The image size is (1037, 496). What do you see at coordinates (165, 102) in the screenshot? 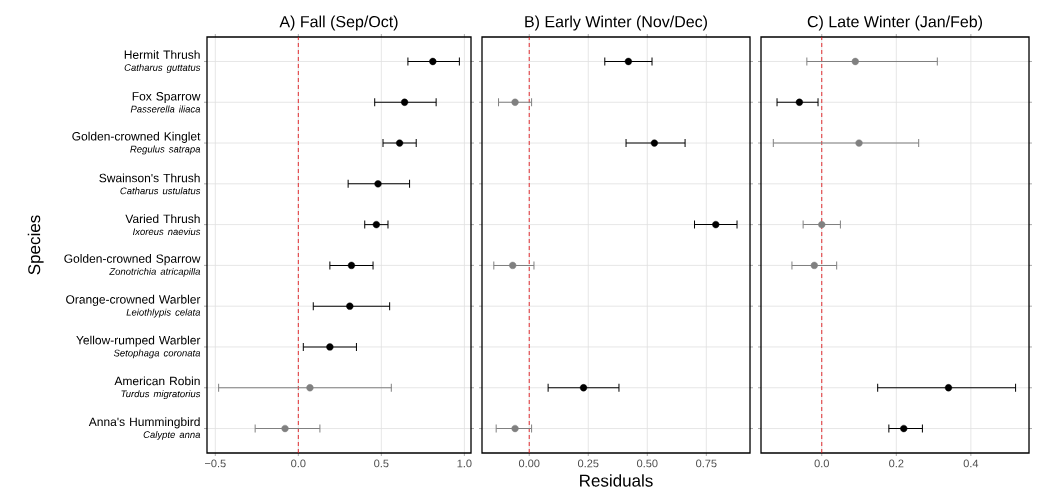
I see `y-tick-label: Fox Sparrow Passerella iliaca` at bounding box center [165, 102].